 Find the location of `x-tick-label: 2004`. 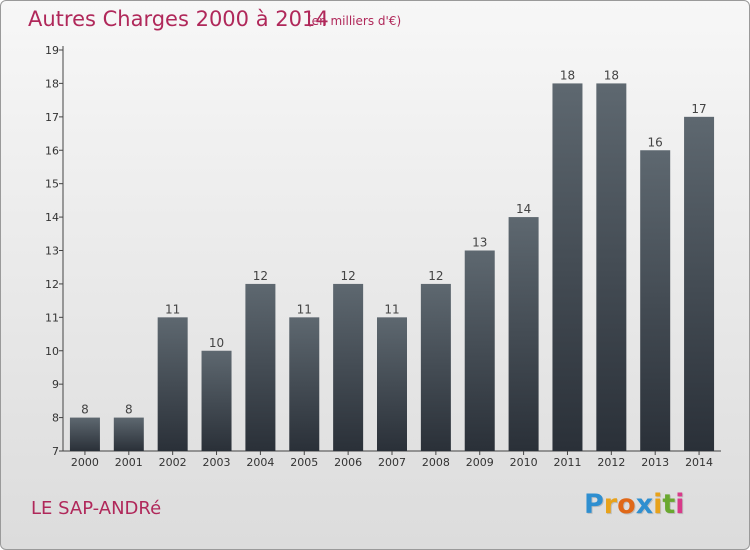

x-tick-label: 2004 is located at coordinates (260, 462).